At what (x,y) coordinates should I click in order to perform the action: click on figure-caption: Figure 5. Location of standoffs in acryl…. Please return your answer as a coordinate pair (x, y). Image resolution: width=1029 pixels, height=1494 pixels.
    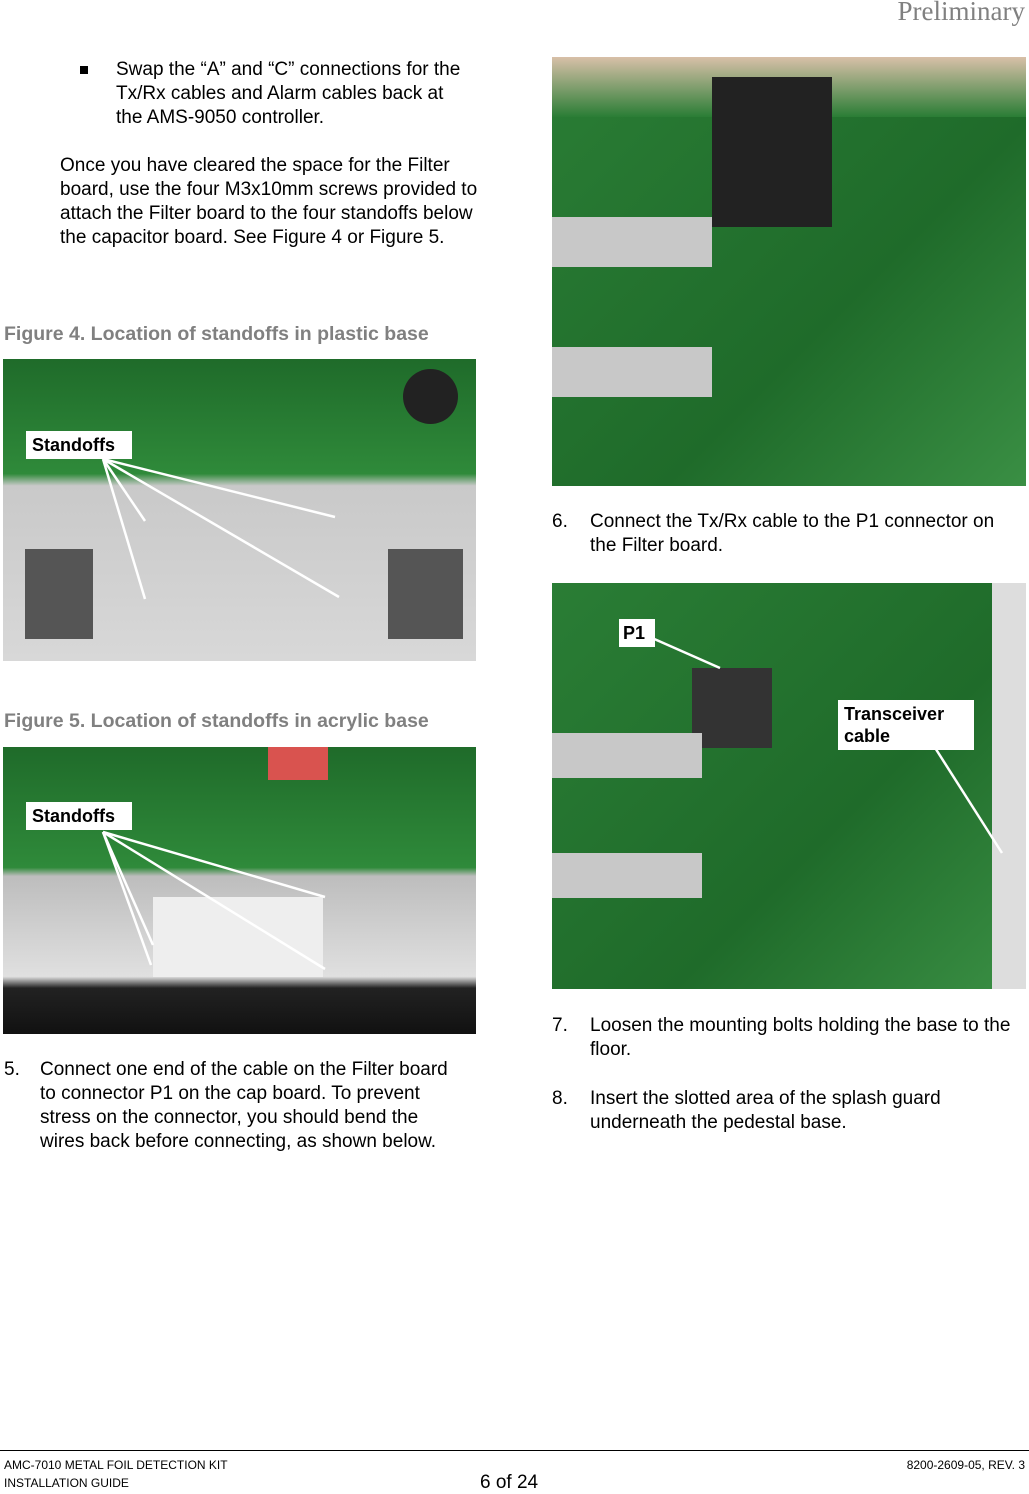
    Looking at the image, I should click on (216, 721).